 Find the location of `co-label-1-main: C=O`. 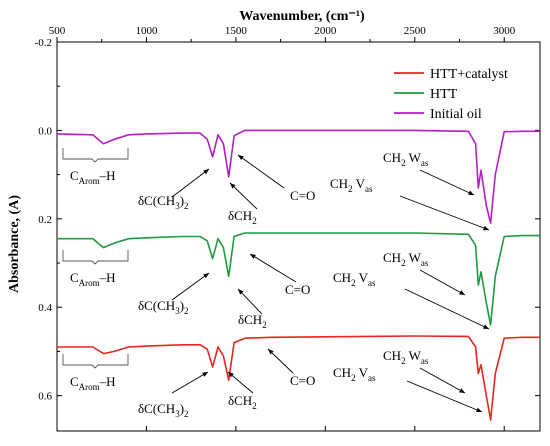

co-label-1-main: C=O is located at coordinates (297, 289).